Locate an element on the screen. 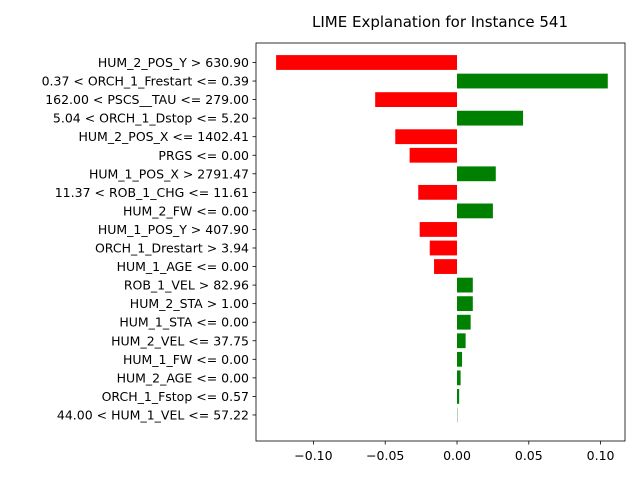 Image resolution: width=640 pixels, height=480 pixels. y-tick-label-5: PRGS <= 0.00 is located at coordinates (203, 155).